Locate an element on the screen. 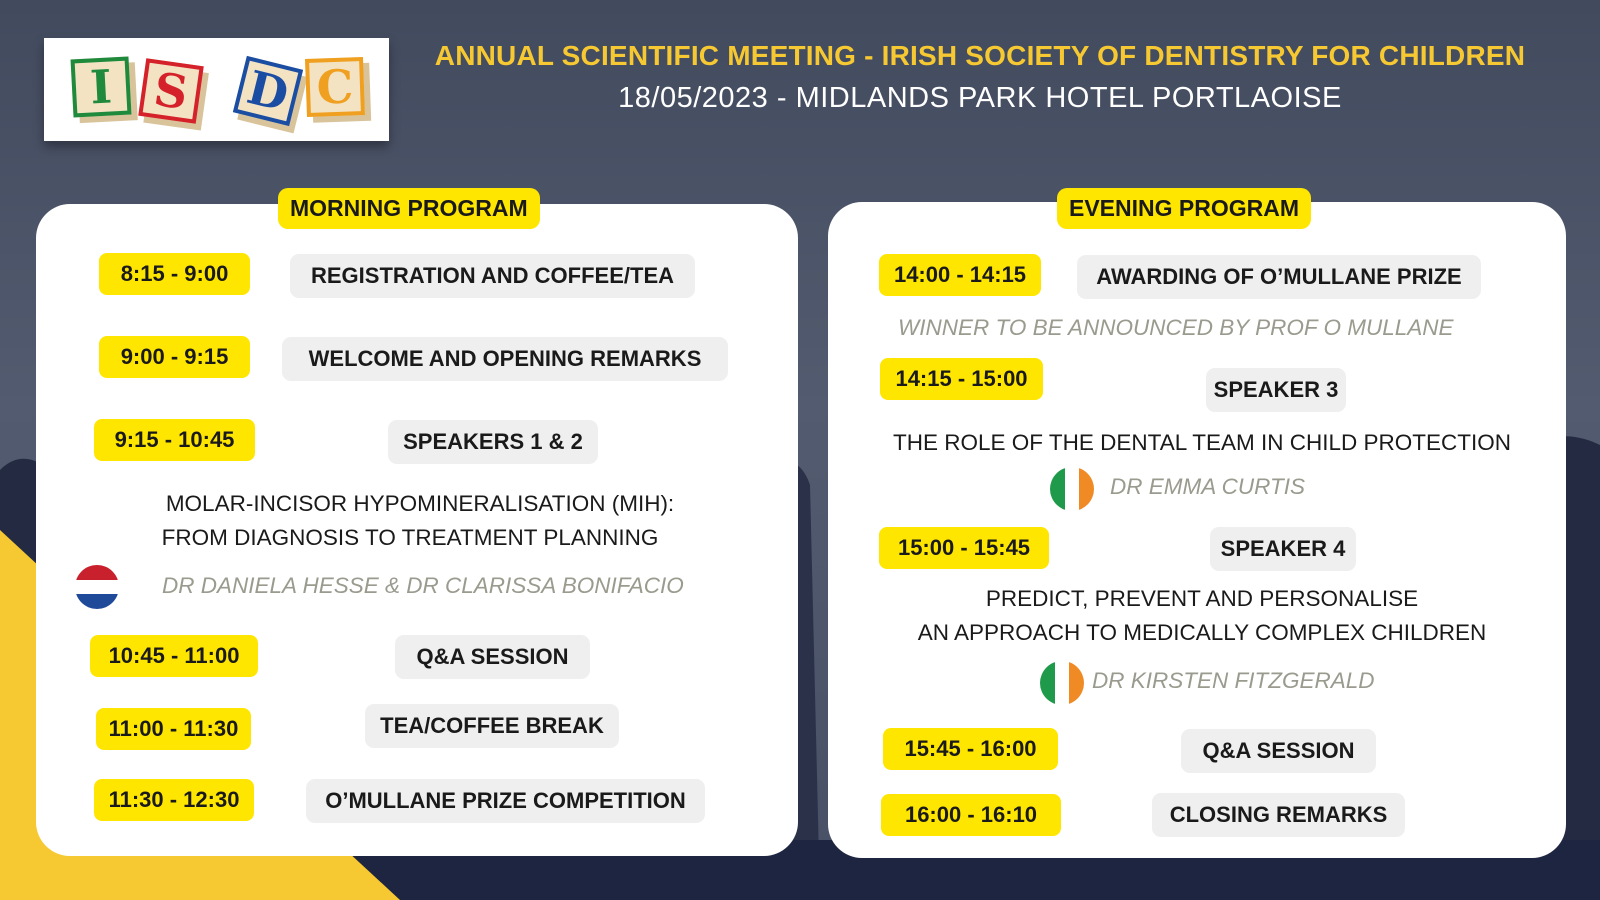 This screenshot has width=1600, height=900. logo-block-d: D is located at coordinates (268, 91).